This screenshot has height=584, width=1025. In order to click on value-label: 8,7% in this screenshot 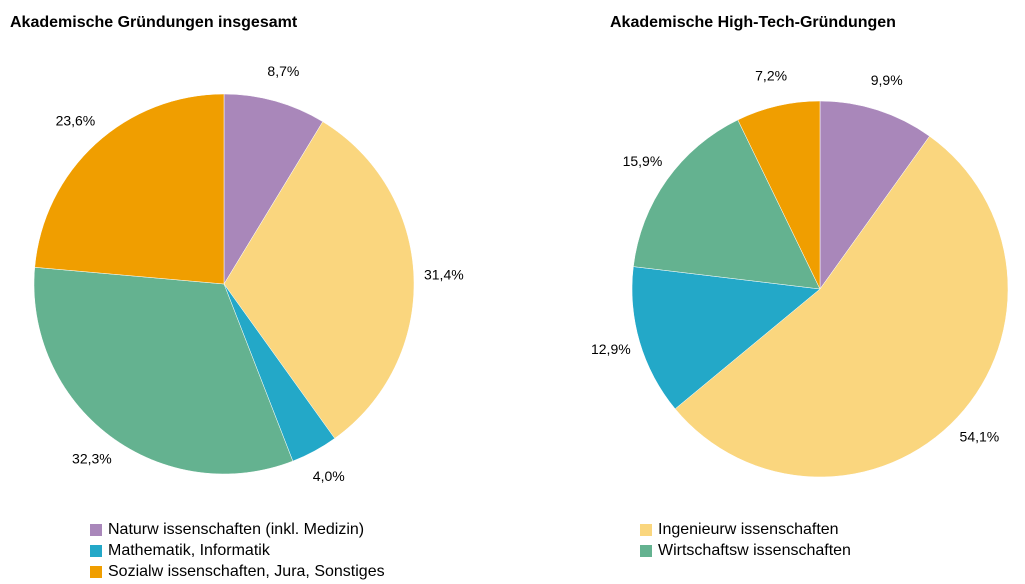, I will do `click(283, 71)`.